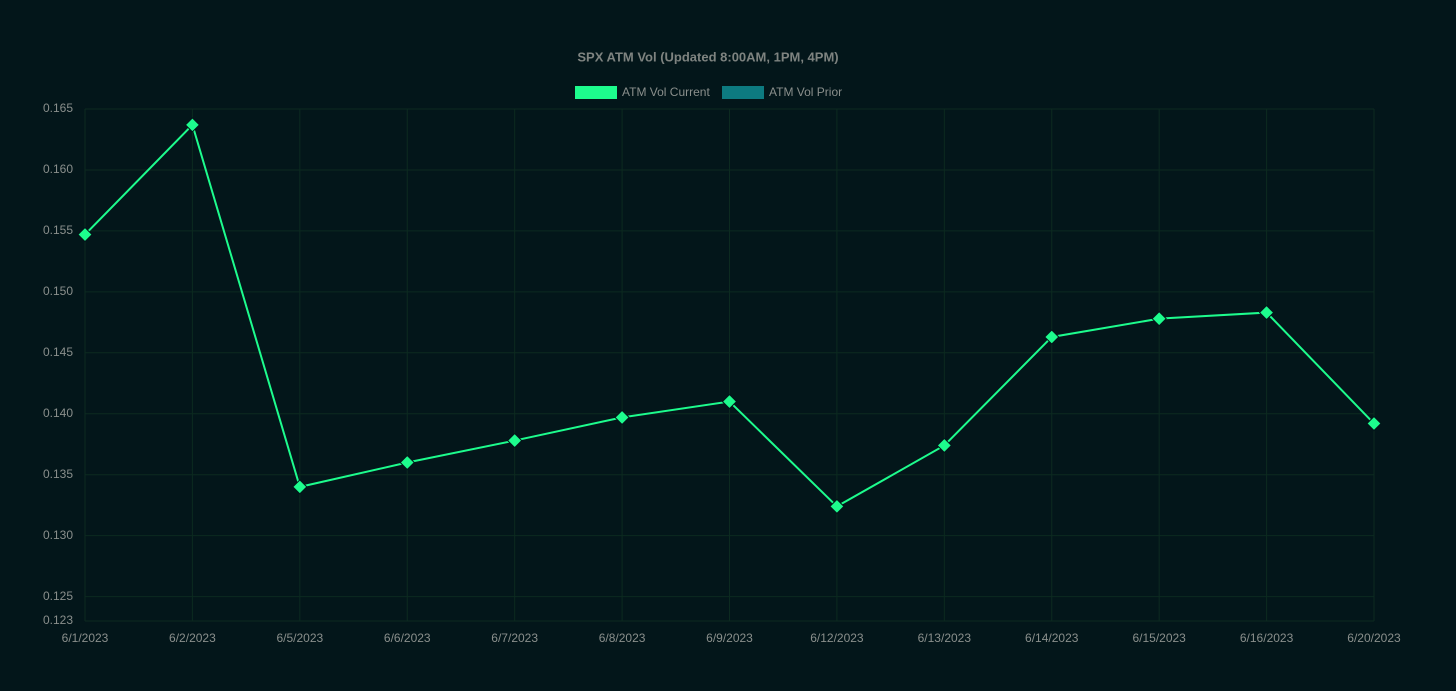  Describe the element at coordinates (1052, 638) in the screenshot. I see `x-tick-label: 6/14/2023` at that location.